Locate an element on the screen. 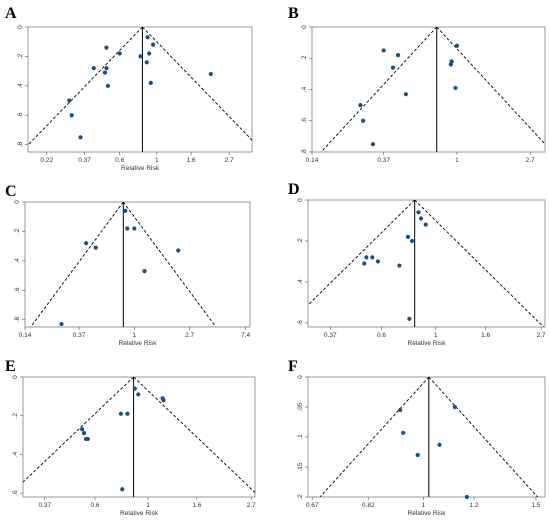  funnel-plot-panel-c: C0 .2 .4 .6 .8 0.14 0.37 1 2.7 7.4 Relative Risk is located at coordinates (128, 265).